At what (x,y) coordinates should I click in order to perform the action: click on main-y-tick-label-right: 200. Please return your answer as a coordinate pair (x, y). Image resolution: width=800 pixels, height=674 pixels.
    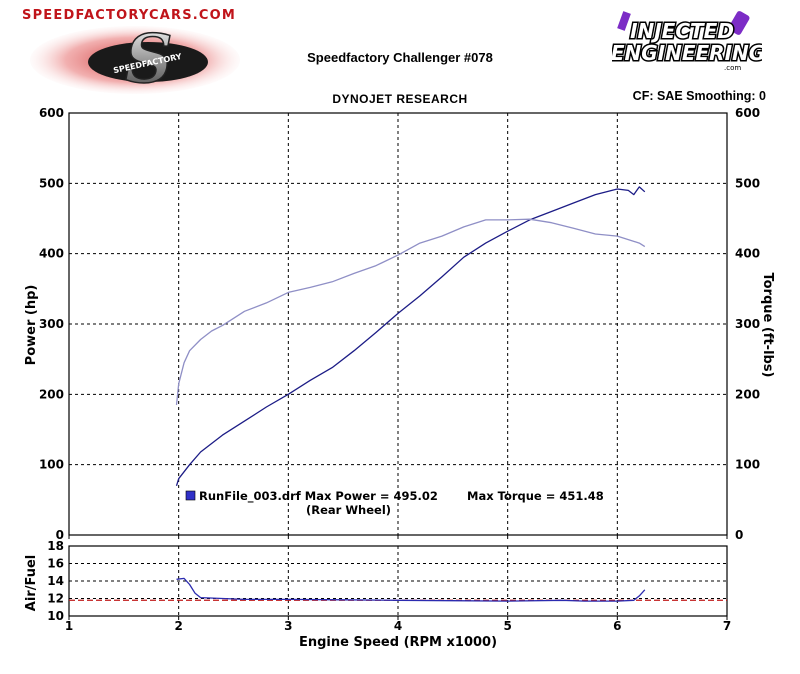
    Looking at the image, I should click on (747, 394).